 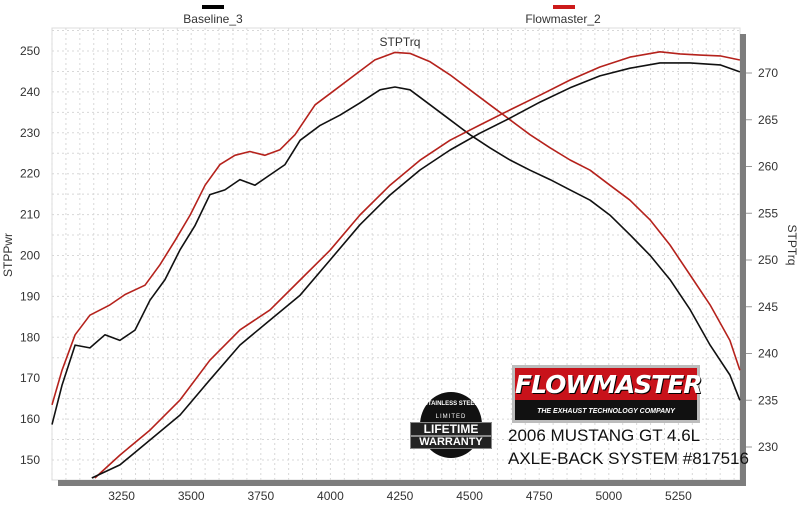 I want to click on y-right-tick-label: 240, so click(x=768, y=354).